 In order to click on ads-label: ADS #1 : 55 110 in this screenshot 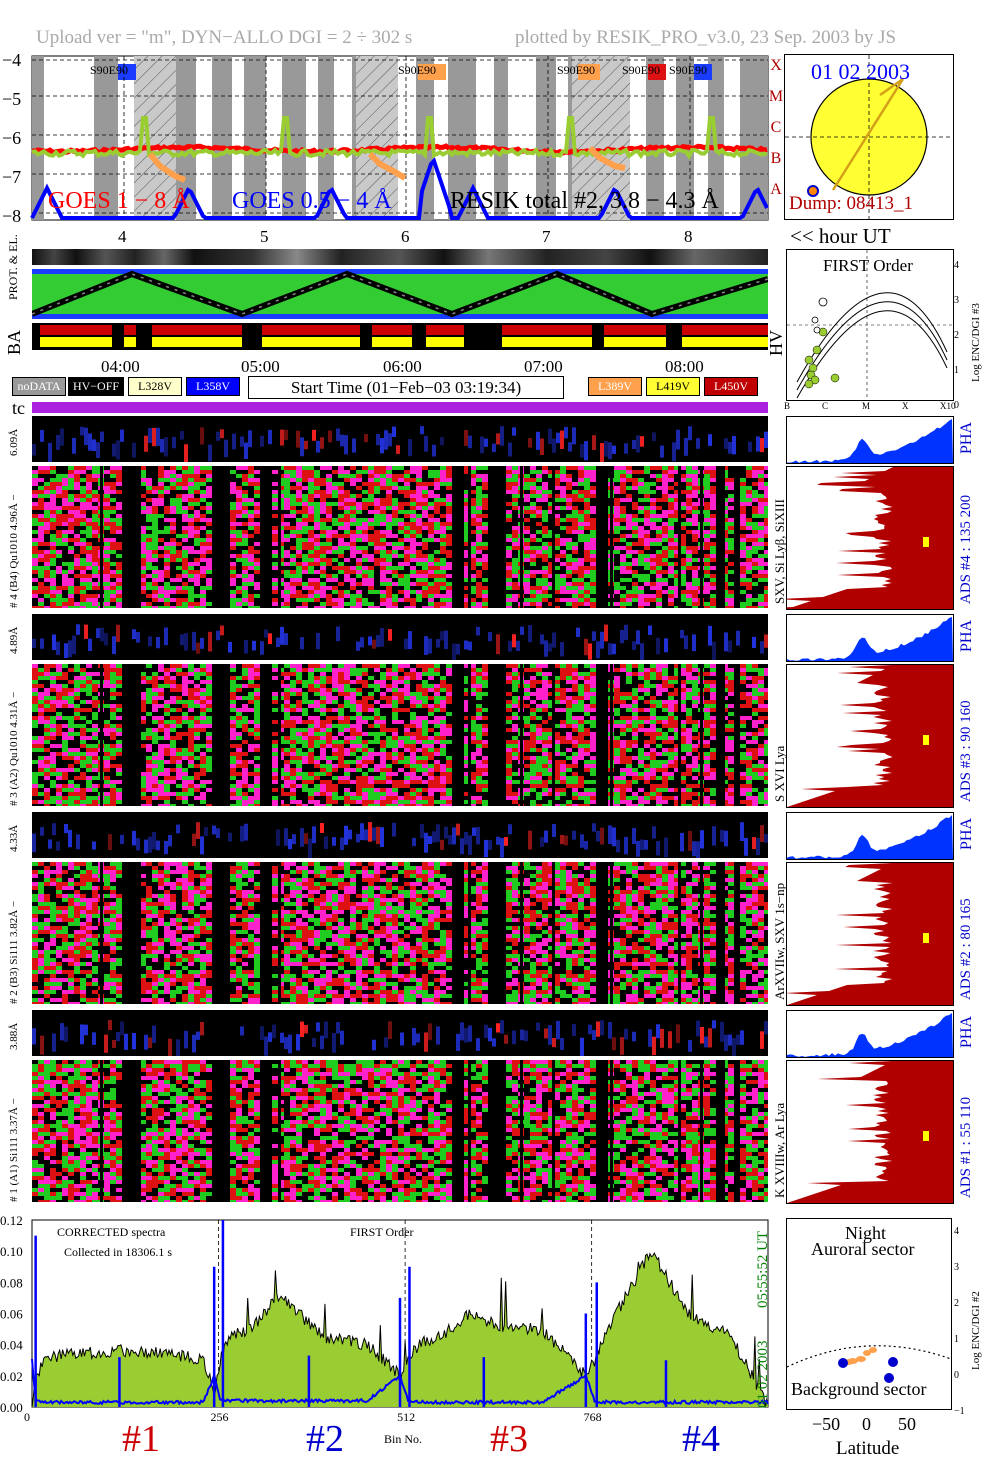, I will do `click(966, 1147)`.